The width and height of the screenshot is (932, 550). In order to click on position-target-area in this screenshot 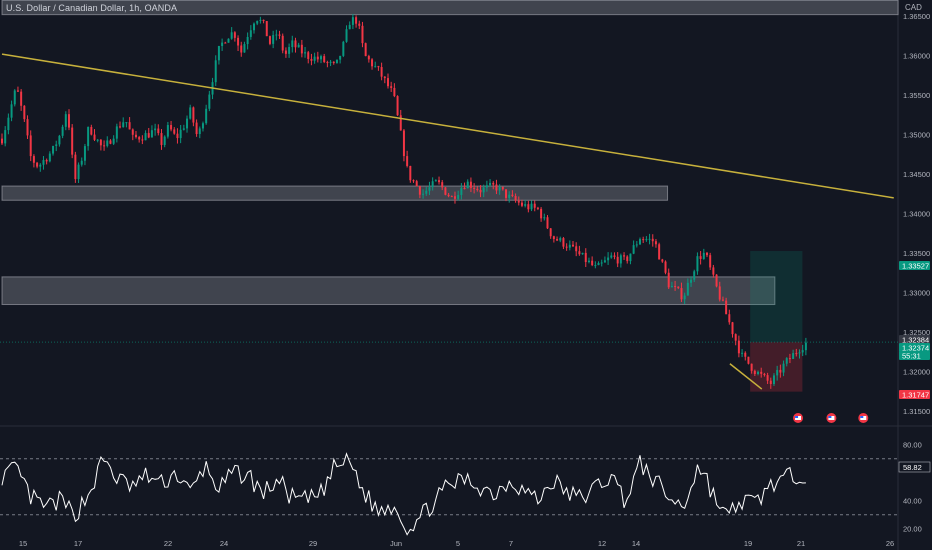, I will do `click(776, 297)`.